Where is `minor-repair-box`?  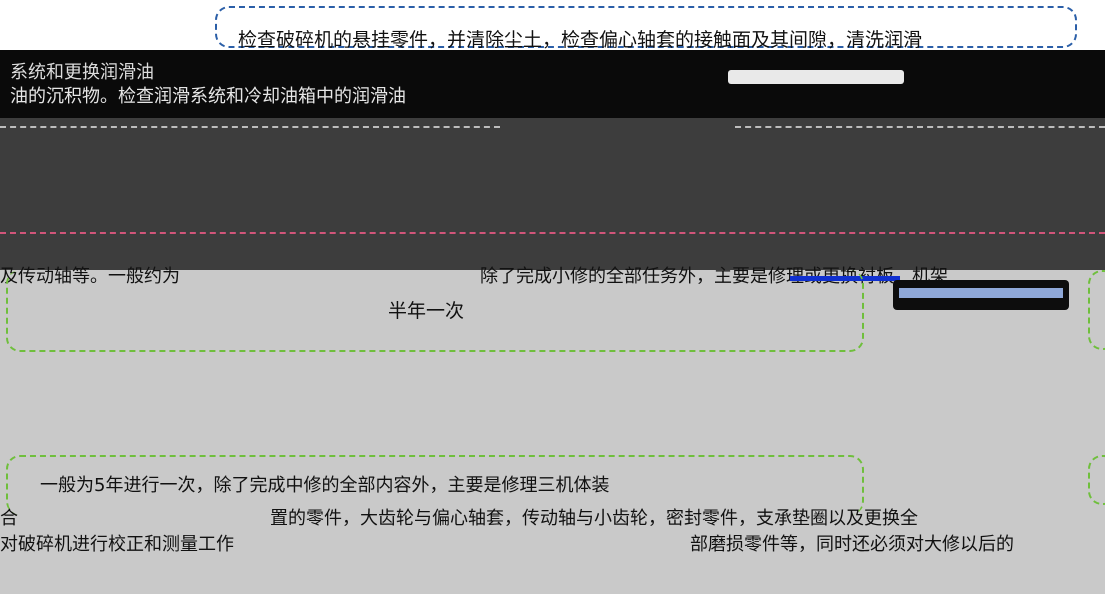 minor-repair-box is located at coordinates (435, 311).